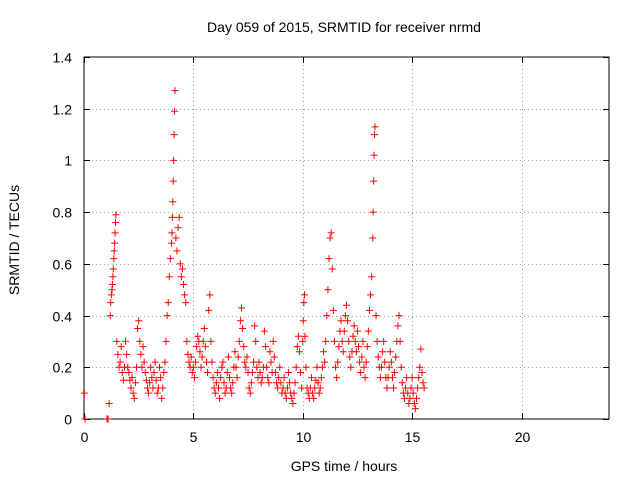 The image size is (640, 480). What do you see at coordinates (68, 161) in the screenshot?
I see `y-tick-label: 1` at bounding box center [68, 161].